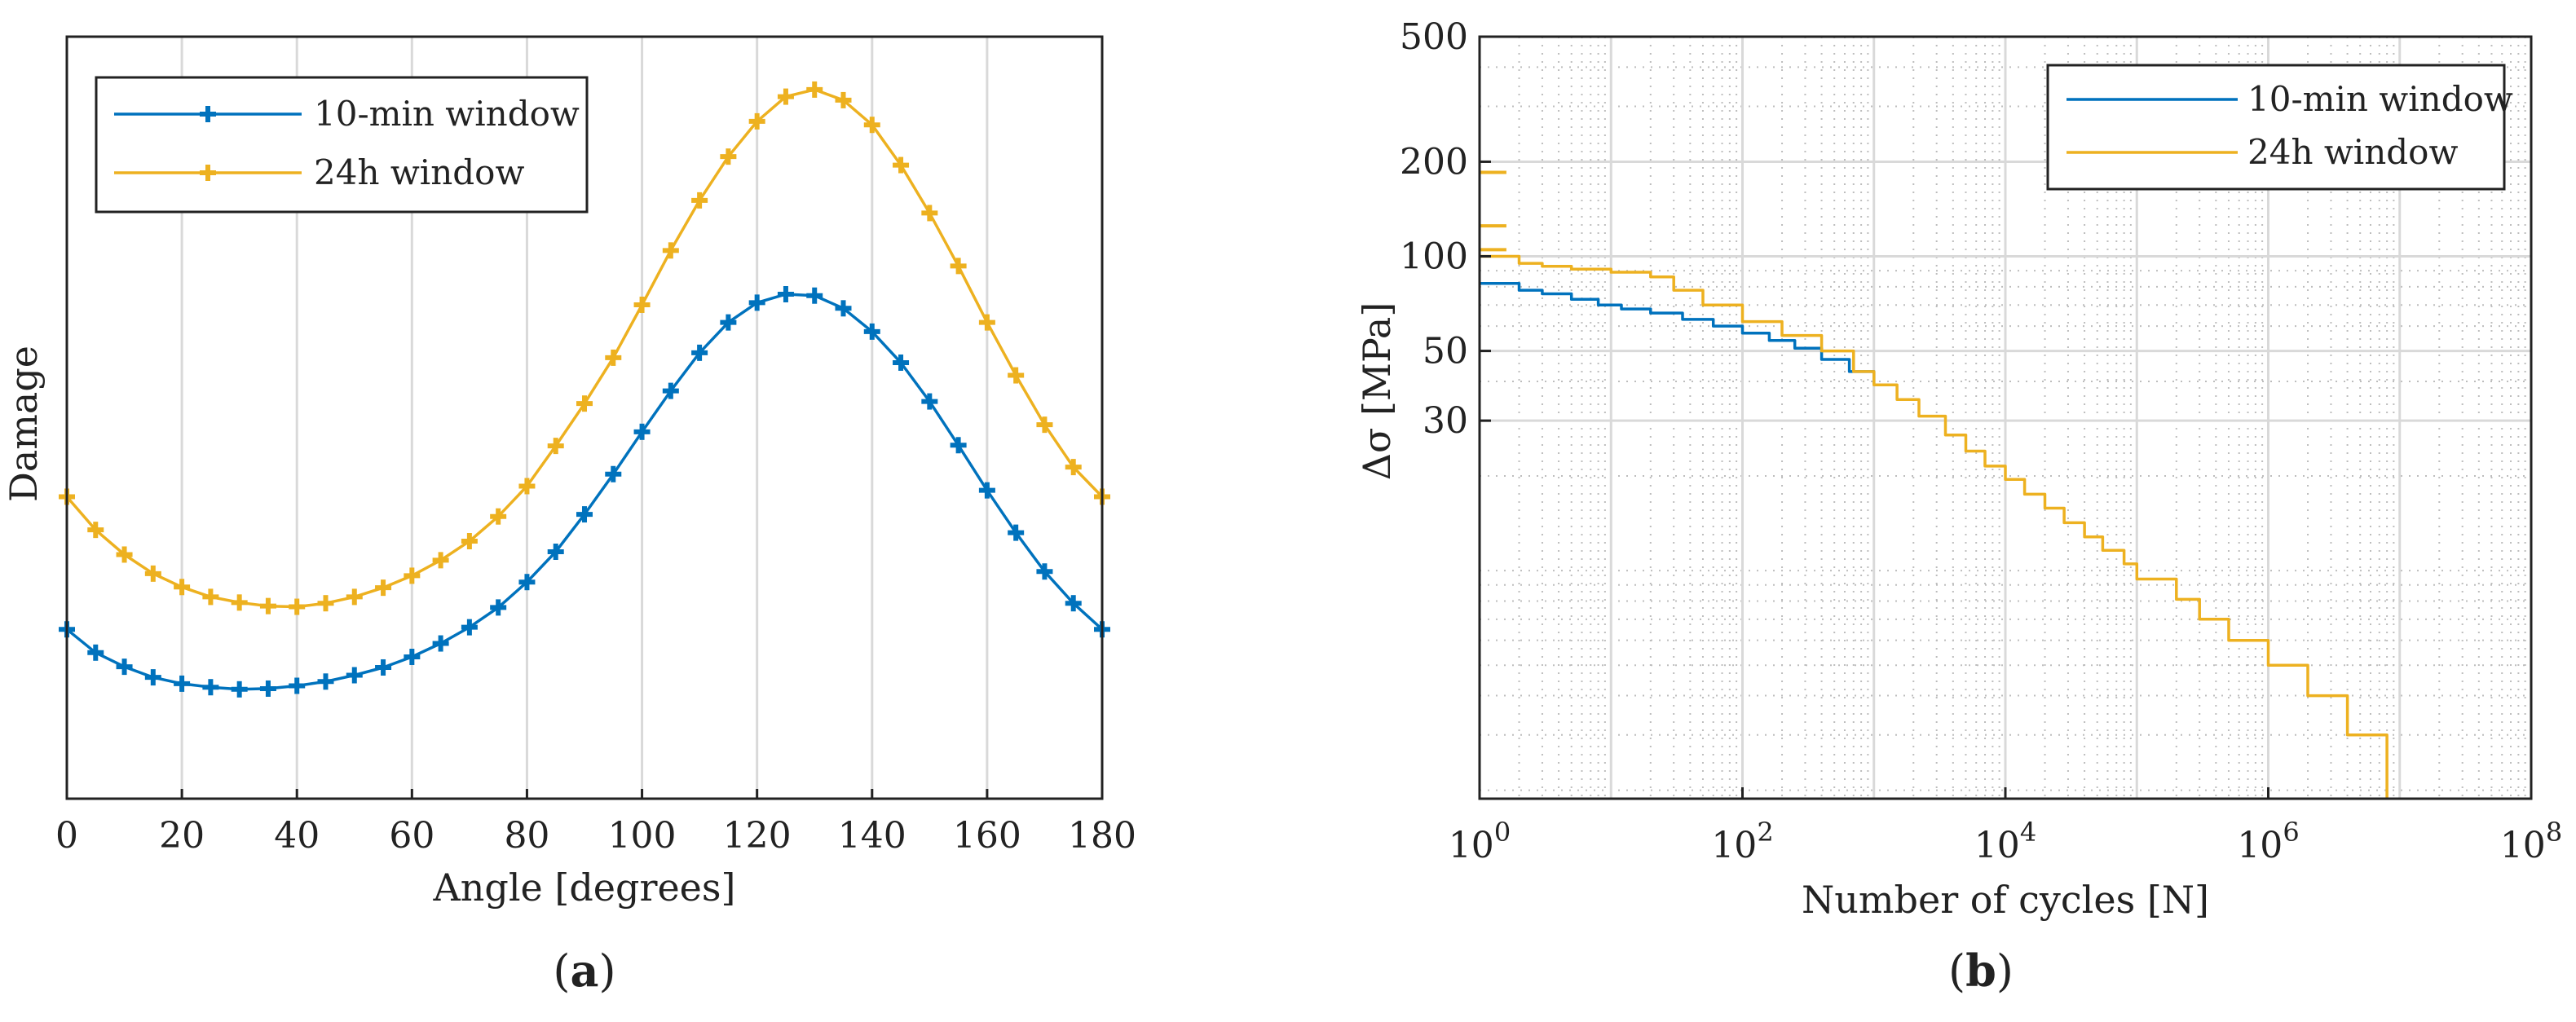 The height and width of the screenshot is (1022, 2576). I want to click on panel-a-x-tick-label: 140, so click(872, 836).